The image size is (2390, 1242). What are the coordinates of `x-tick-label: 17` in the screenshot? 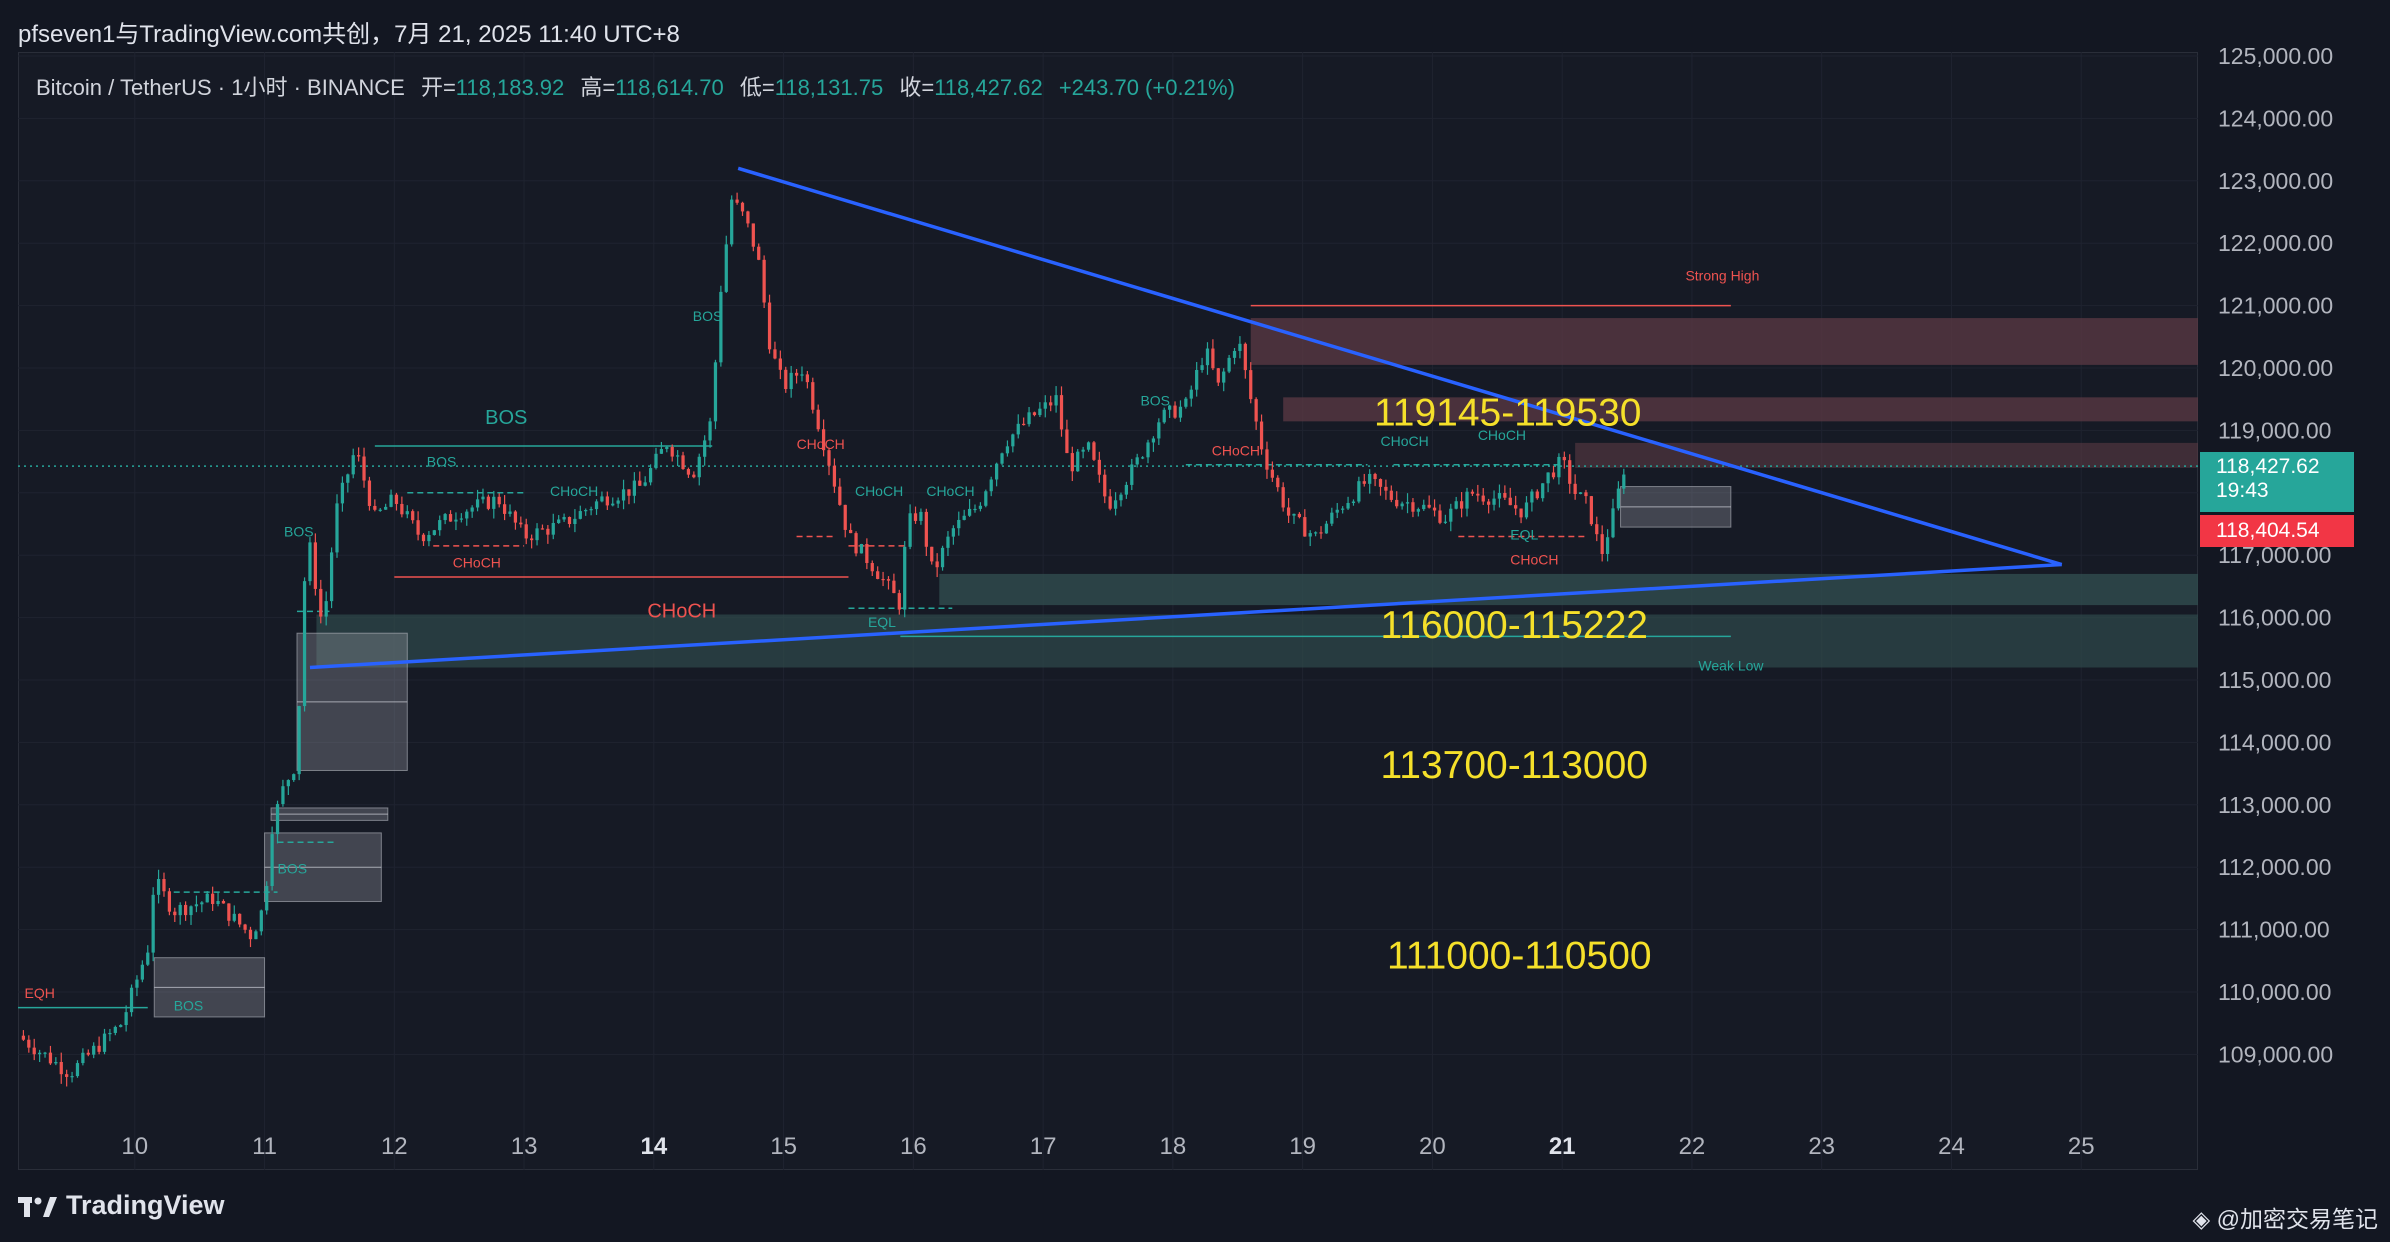 It's located at (1043, 1146).